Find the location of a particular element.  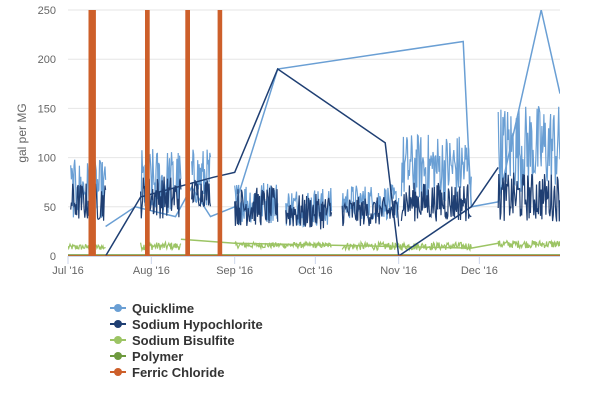

x-tick-label: Oct '16 is located at coordinates (315, 271).